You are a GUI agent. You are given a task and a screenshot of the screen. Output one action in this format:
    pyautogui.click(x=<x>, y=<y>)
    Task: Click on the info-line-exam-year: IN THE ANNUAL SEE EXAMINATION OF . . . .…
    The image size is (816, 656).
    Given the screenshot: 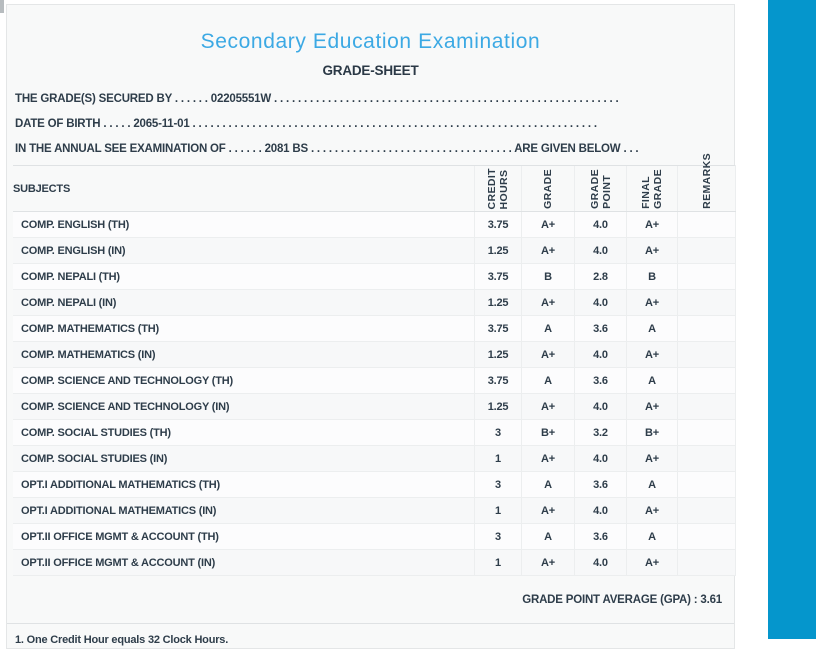 What is the action you would take?
    pyautogui.click(x=370, y=149)
    